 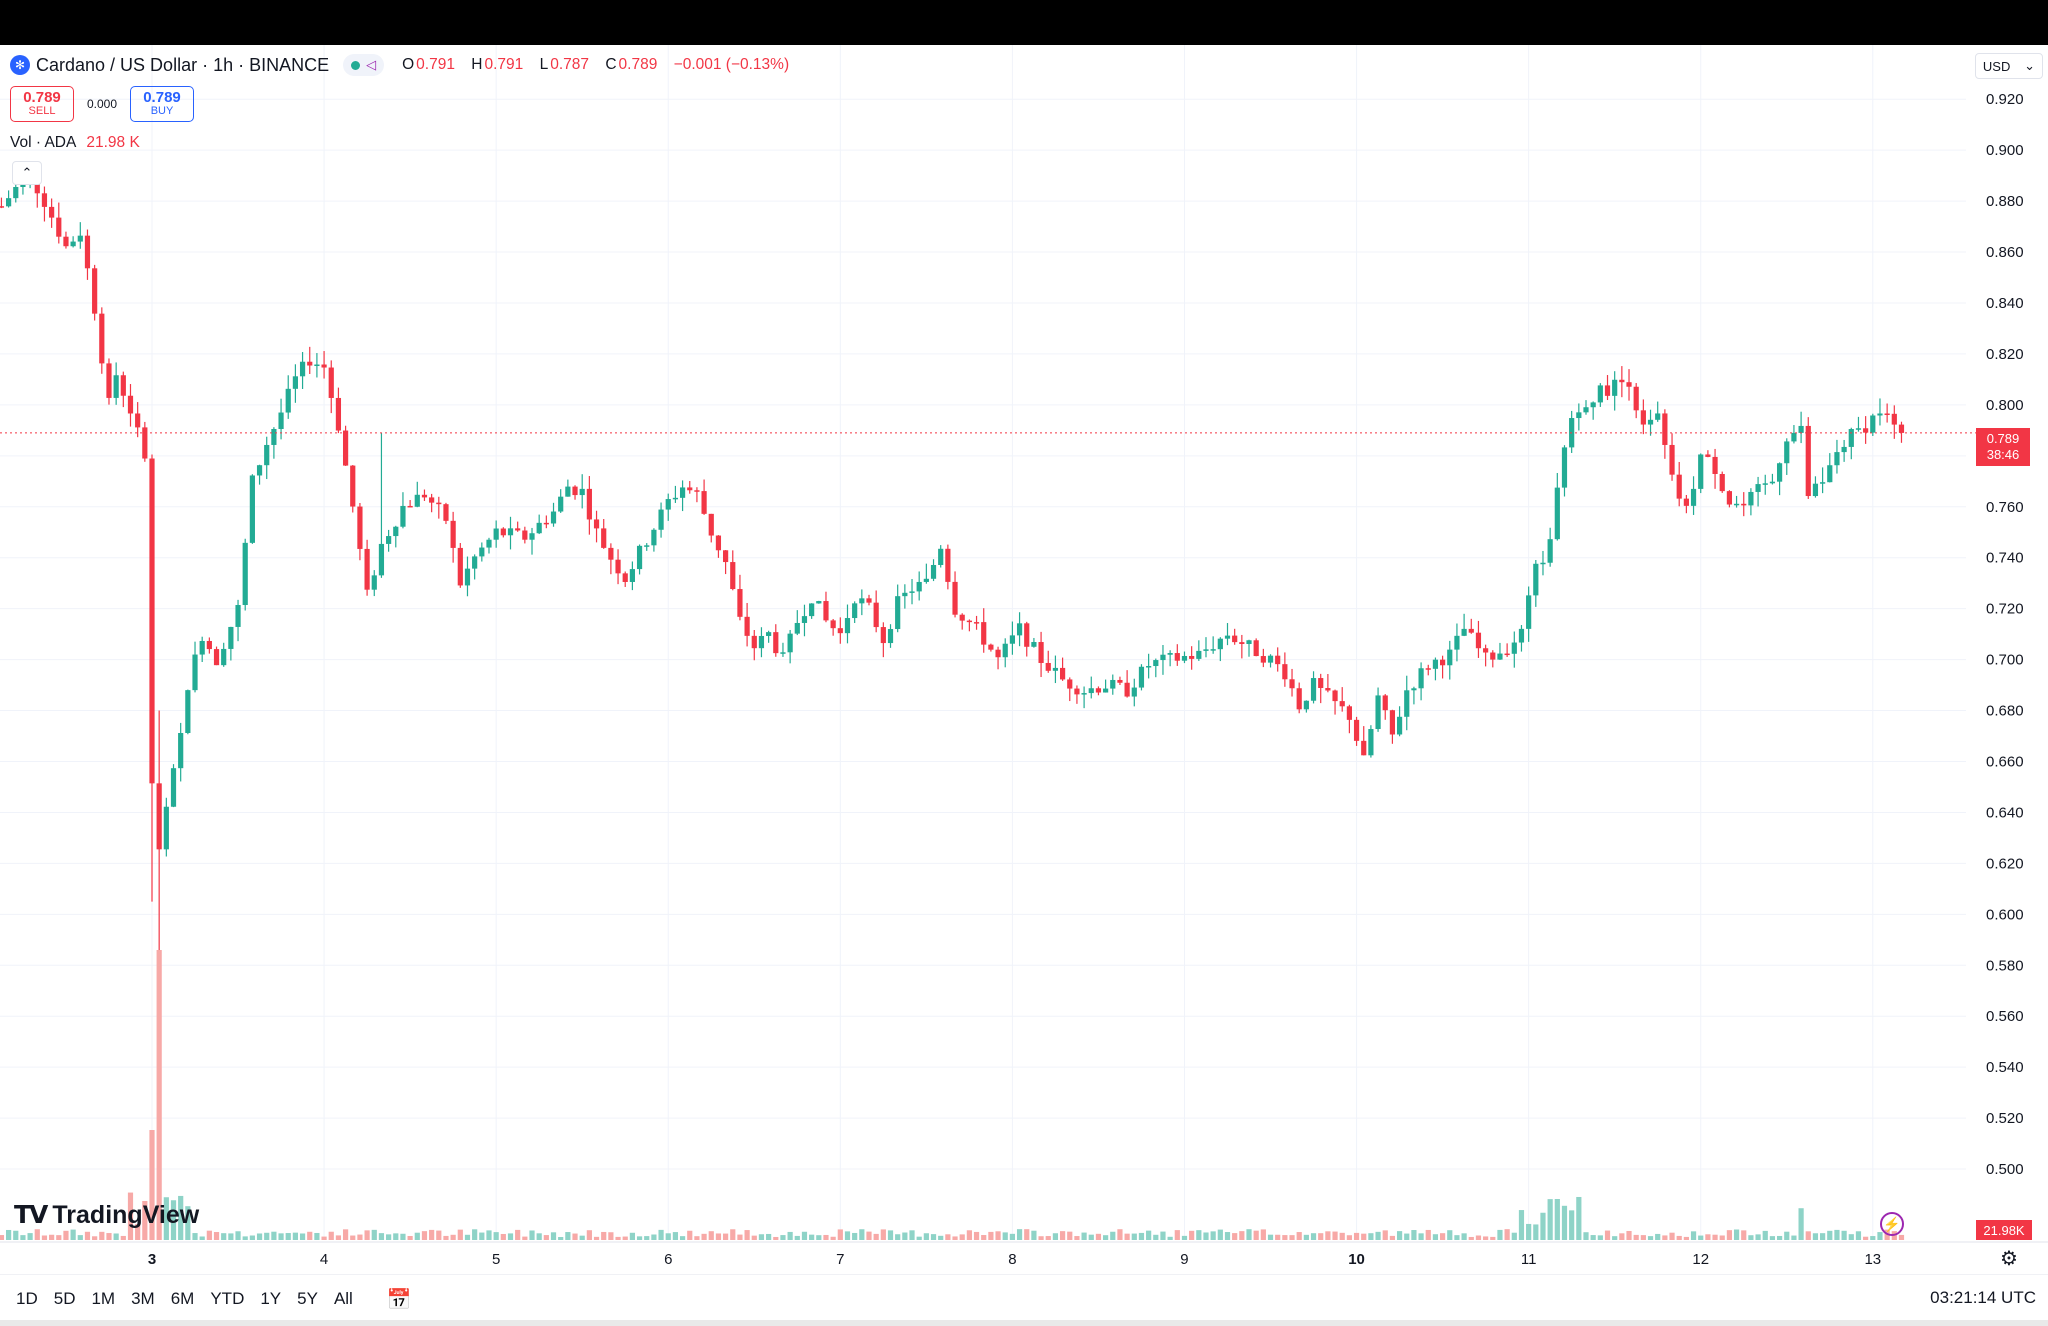 What do you see at coordinates (64, 1298) in the screenshot?
I see `range-5d: 5D` at bounding box center [64, 1298].